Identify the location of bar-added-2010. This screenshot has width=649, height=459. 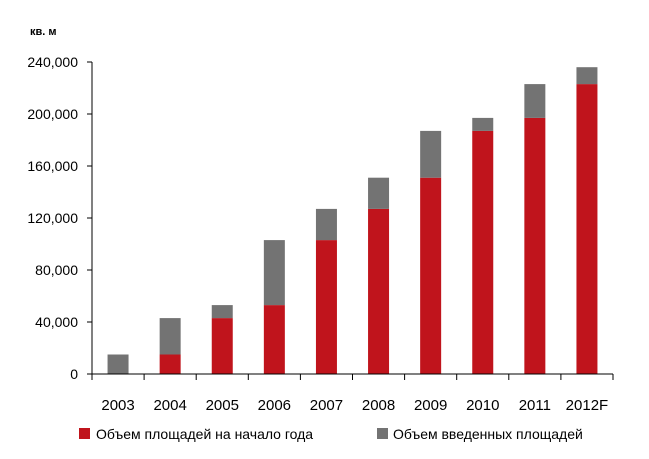
(483, 124).